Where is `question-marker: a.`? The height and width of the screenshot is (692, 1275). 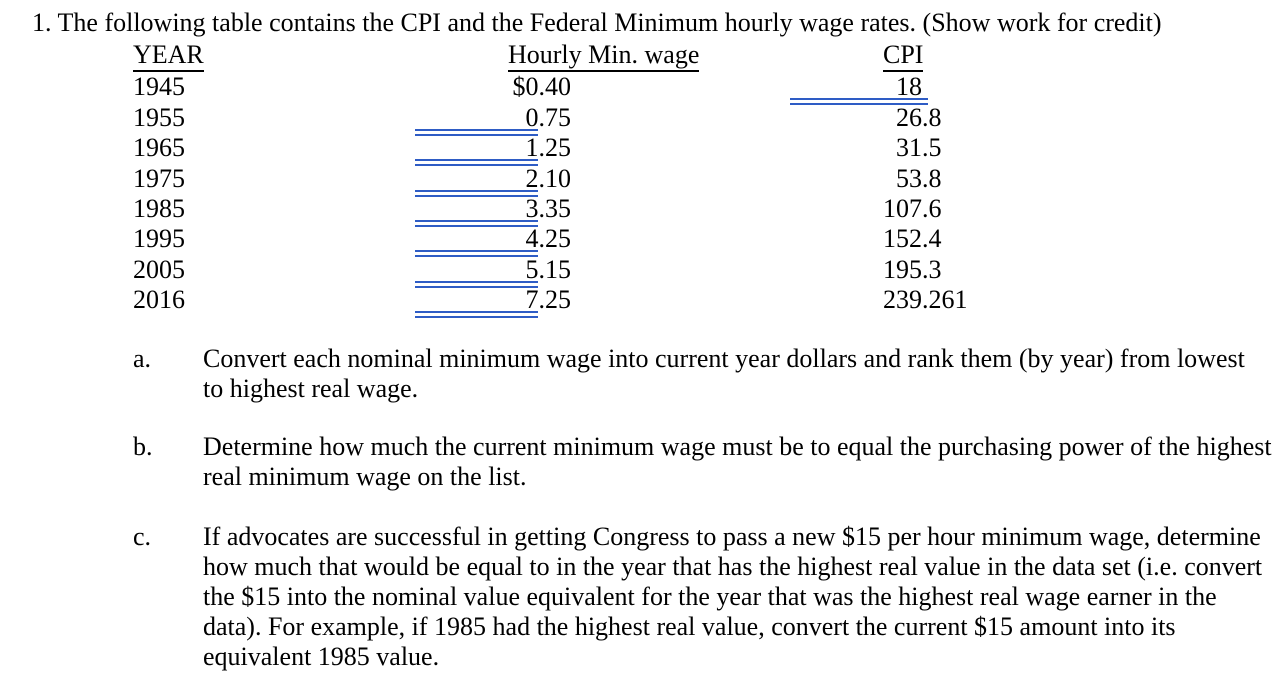
question-marker: a. is located at coordinates (142, 358).